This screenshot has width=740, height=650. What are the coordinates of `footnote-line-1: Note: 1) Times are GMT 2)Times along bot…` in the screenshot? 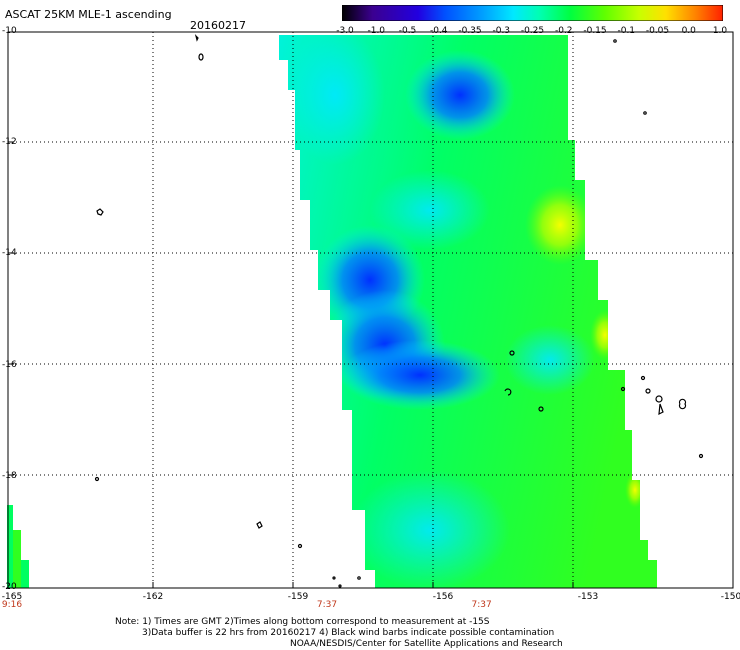 It's located at (302, 622).